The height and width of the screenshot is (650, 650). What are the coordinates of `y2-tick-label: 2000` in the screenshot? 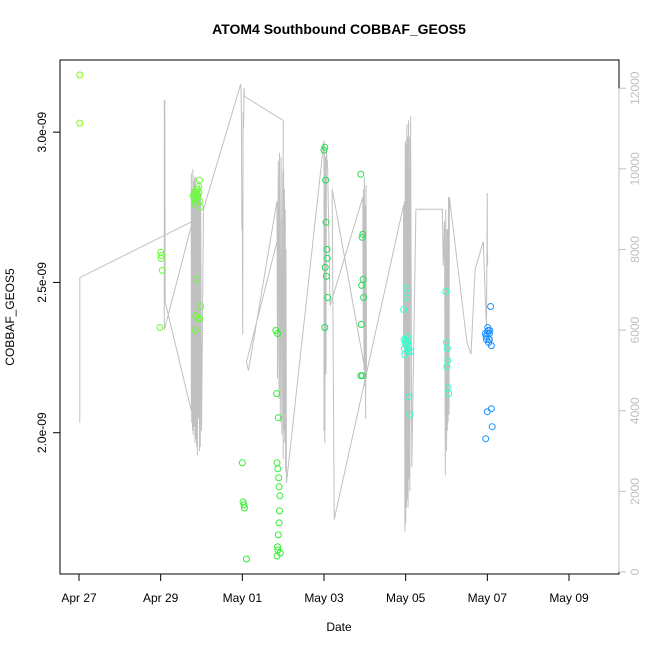 It's located at (635, 491).